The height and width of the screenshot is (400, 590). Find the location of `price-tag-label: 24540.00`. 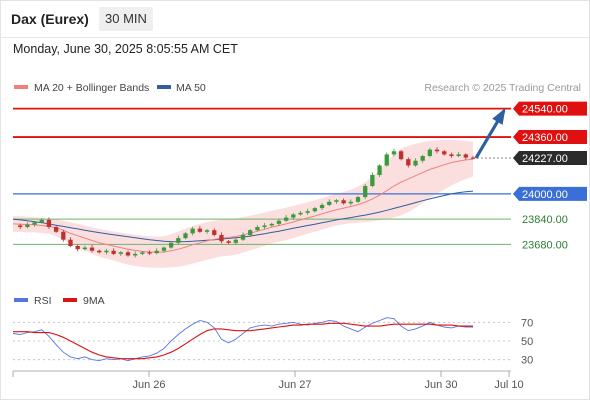

price-tag-label: 24540.00 is located at coordinates (545, 110).